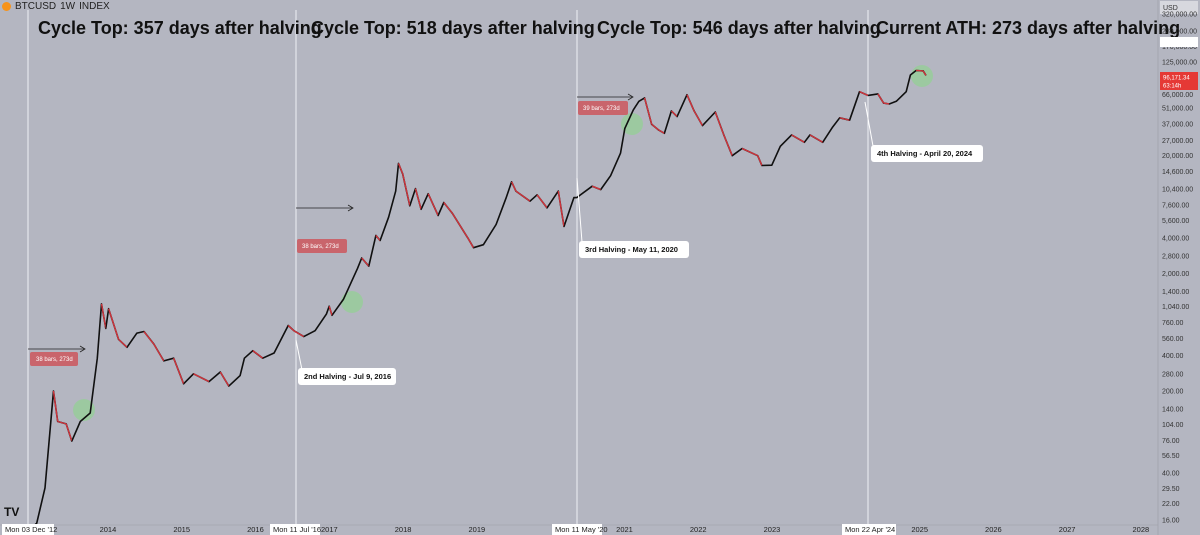 The image size is (1200, 535). What do you see at coordinates (1179, 7) in the screenshot?
I see `currency-tag` at bounding box center [1179, 7].